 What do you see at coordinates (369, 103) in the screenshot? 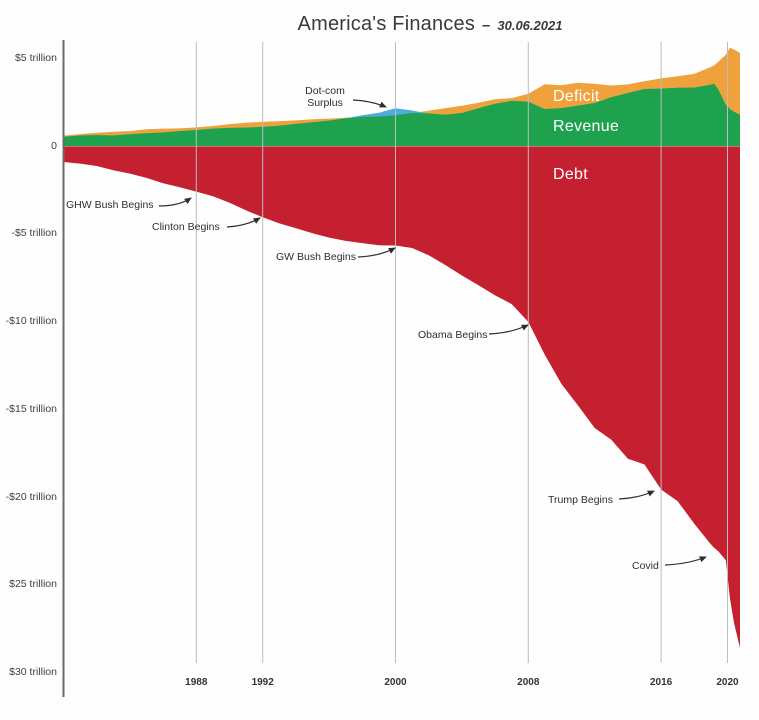
I see `annotation-arrow-dotcom` at bounding box center [369, 103].